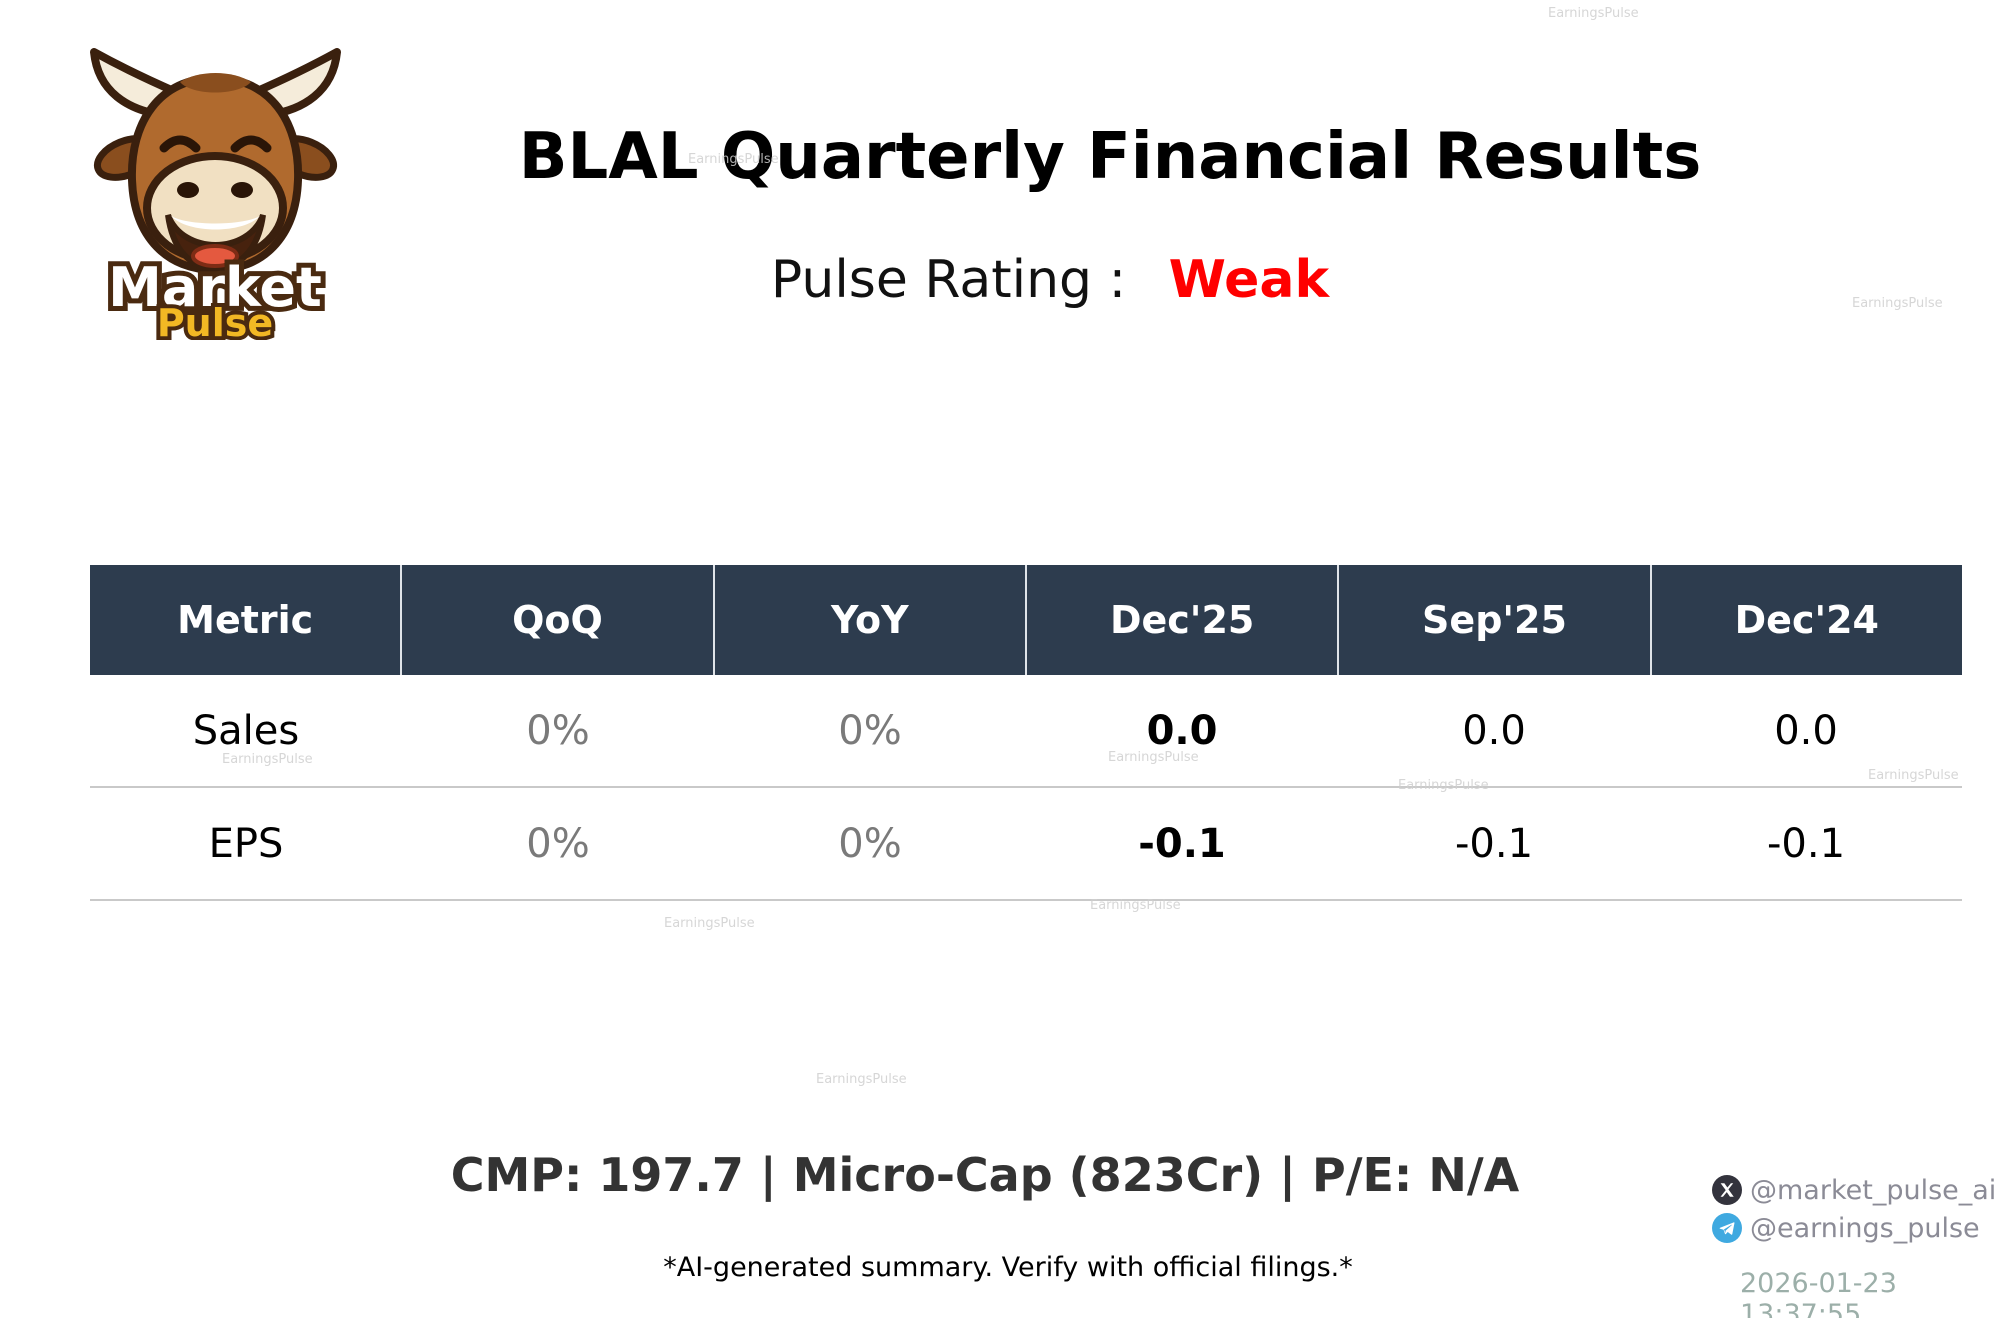 This screenshot has height=1318, width=2016. I want to click on pulse-rating-line: Pulse Rating : Weak, so click(1050, 280).